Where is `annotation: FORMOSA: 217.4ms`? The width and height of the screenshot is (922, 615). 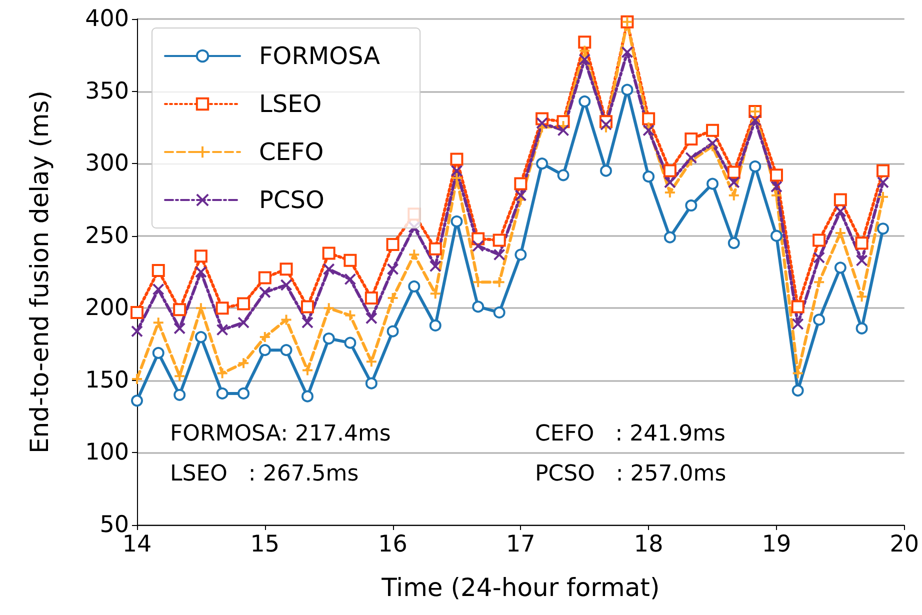 annotation: FORMOSA: 217.4ms is located at coordinates (280, 434).